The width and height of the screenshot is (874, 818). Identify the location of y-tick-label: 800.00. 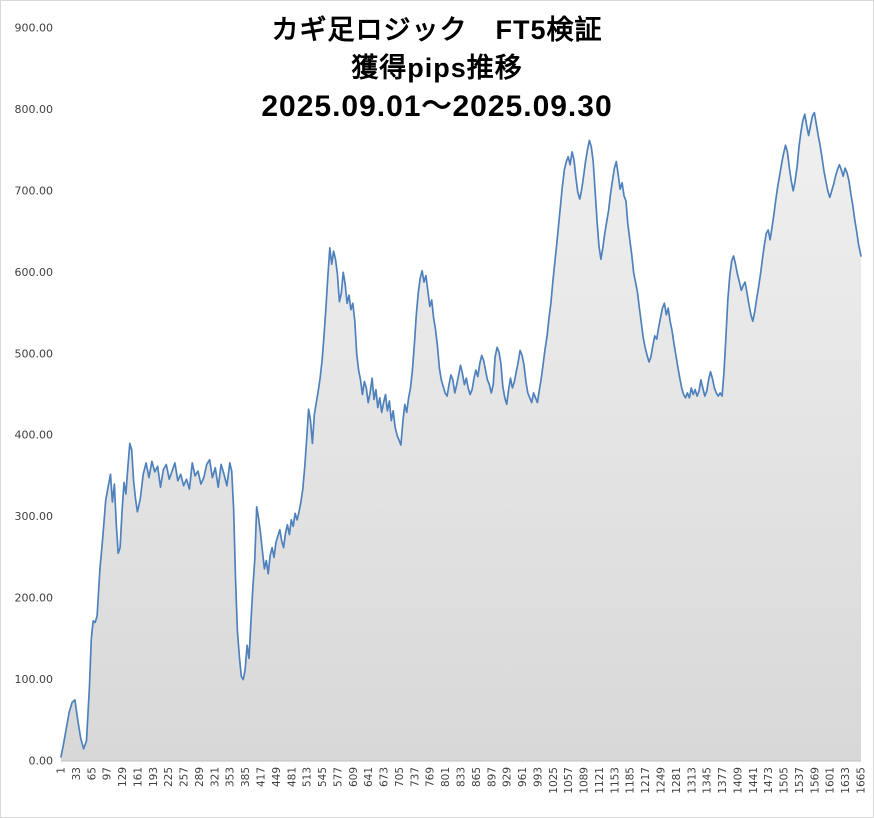
(34, 109).